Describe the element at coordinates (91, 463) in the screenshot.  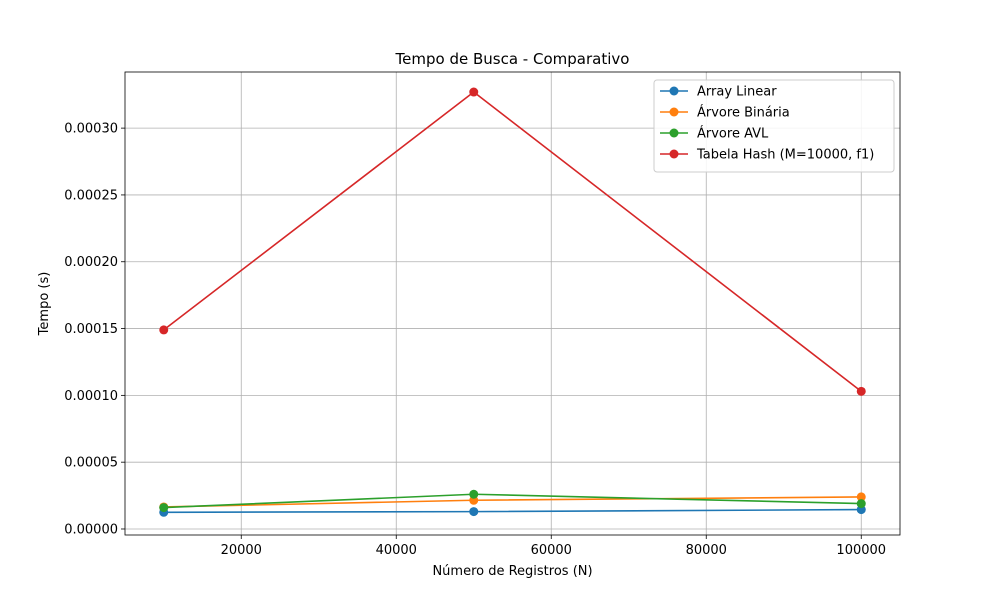
I see `y-tick-label: 0.00005` at that location.